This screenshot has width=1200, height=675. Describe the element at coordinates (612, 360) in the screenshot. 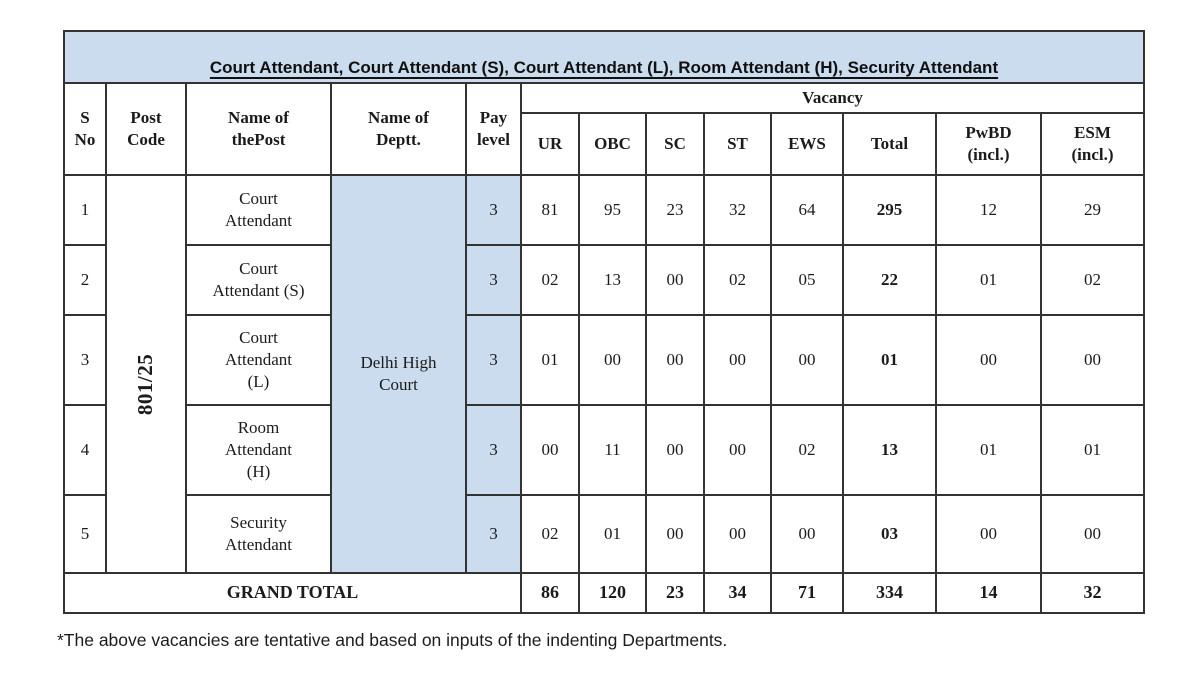

I see `cell-r3-obc: 00` at that location.